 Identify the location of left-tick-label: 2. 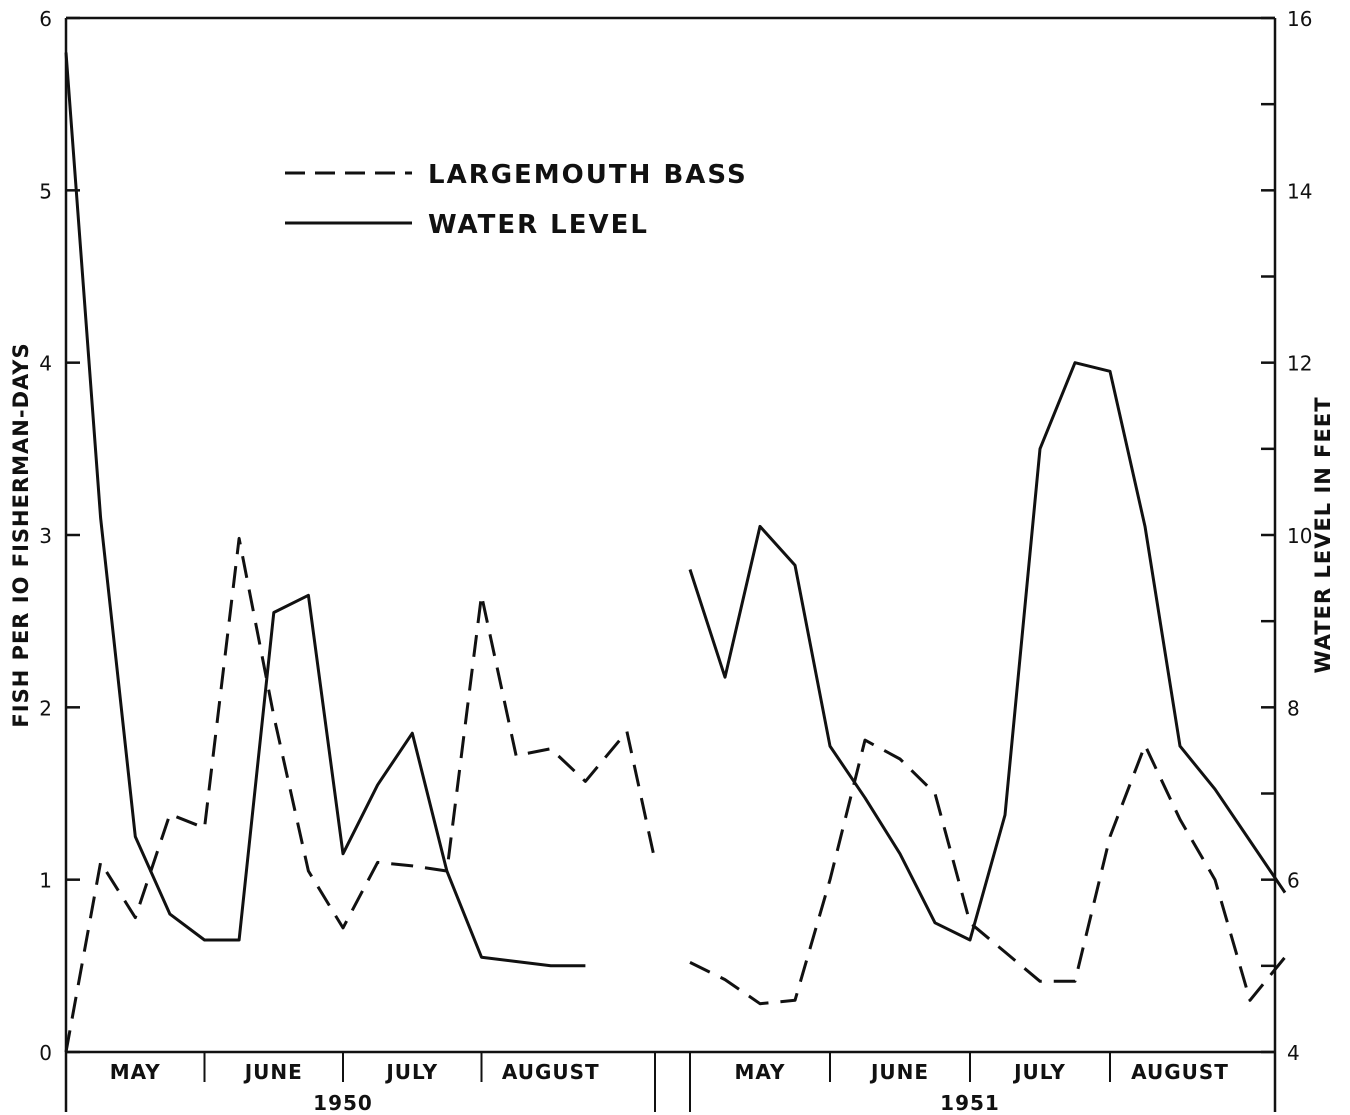
(45, 708).